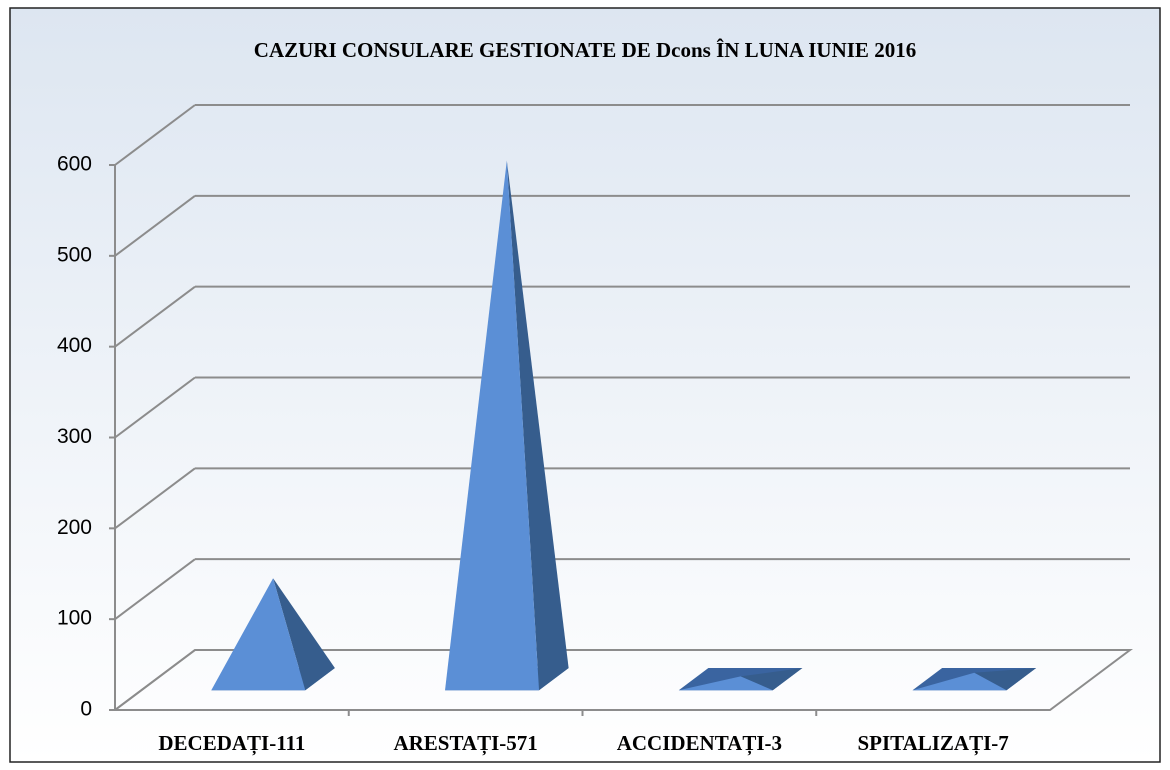  What do you see at coordinates (465, 743) in the screenshot?
I see `x-tick-label: ARESTAȚI-571` at bounding box center [465, 743].